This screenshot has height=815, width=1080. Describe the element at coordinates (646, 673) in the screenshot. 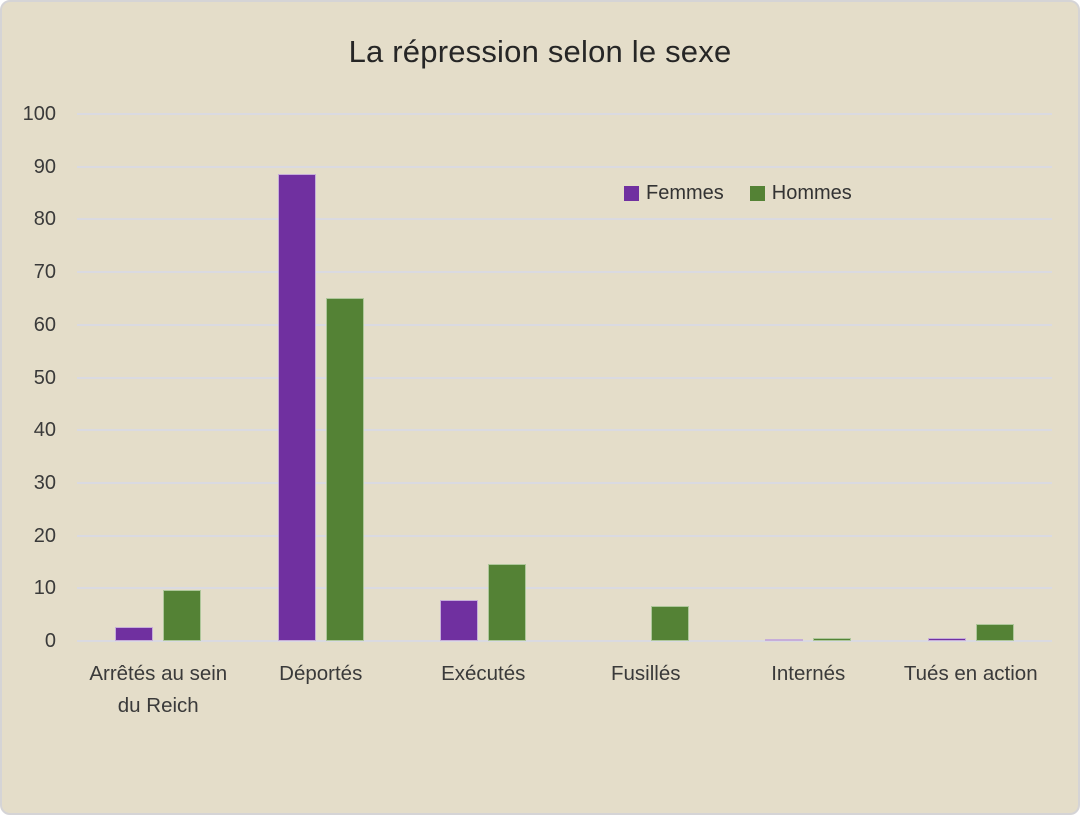

I see `x-axis-label: Fusillés` at that location.